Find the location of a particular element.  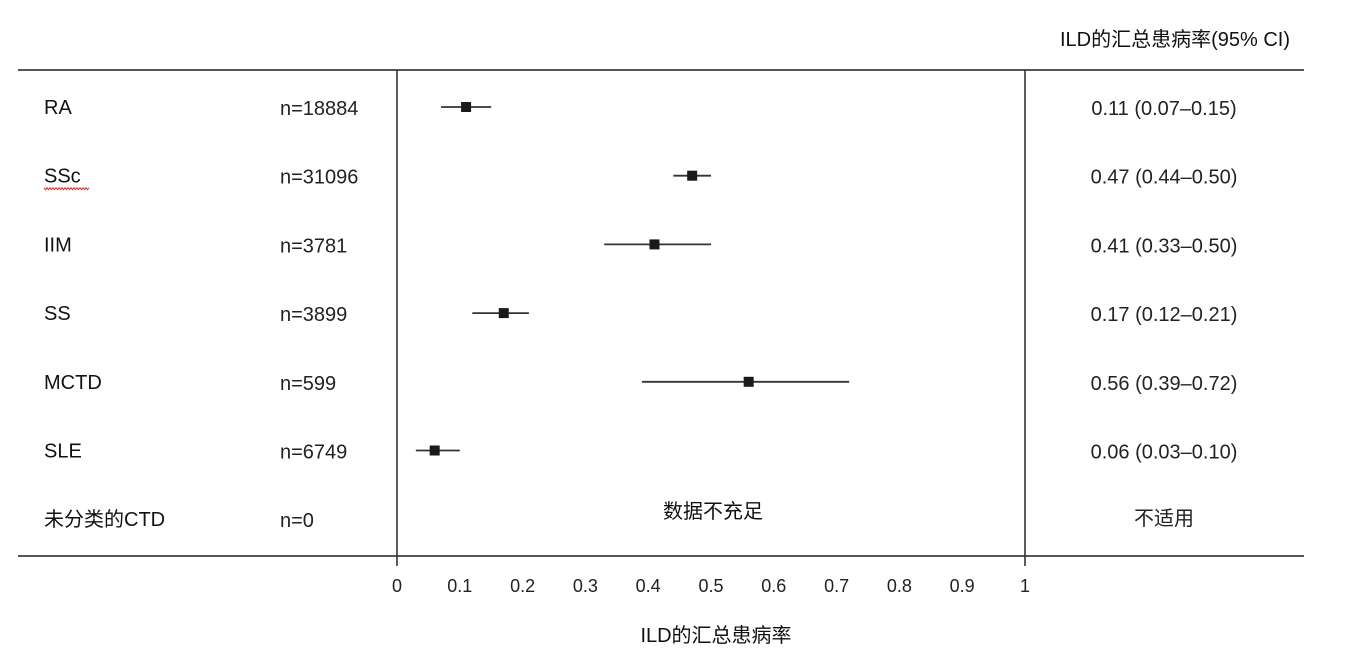

row-label: 未分类的CTD is located at coordinates (104, 519).